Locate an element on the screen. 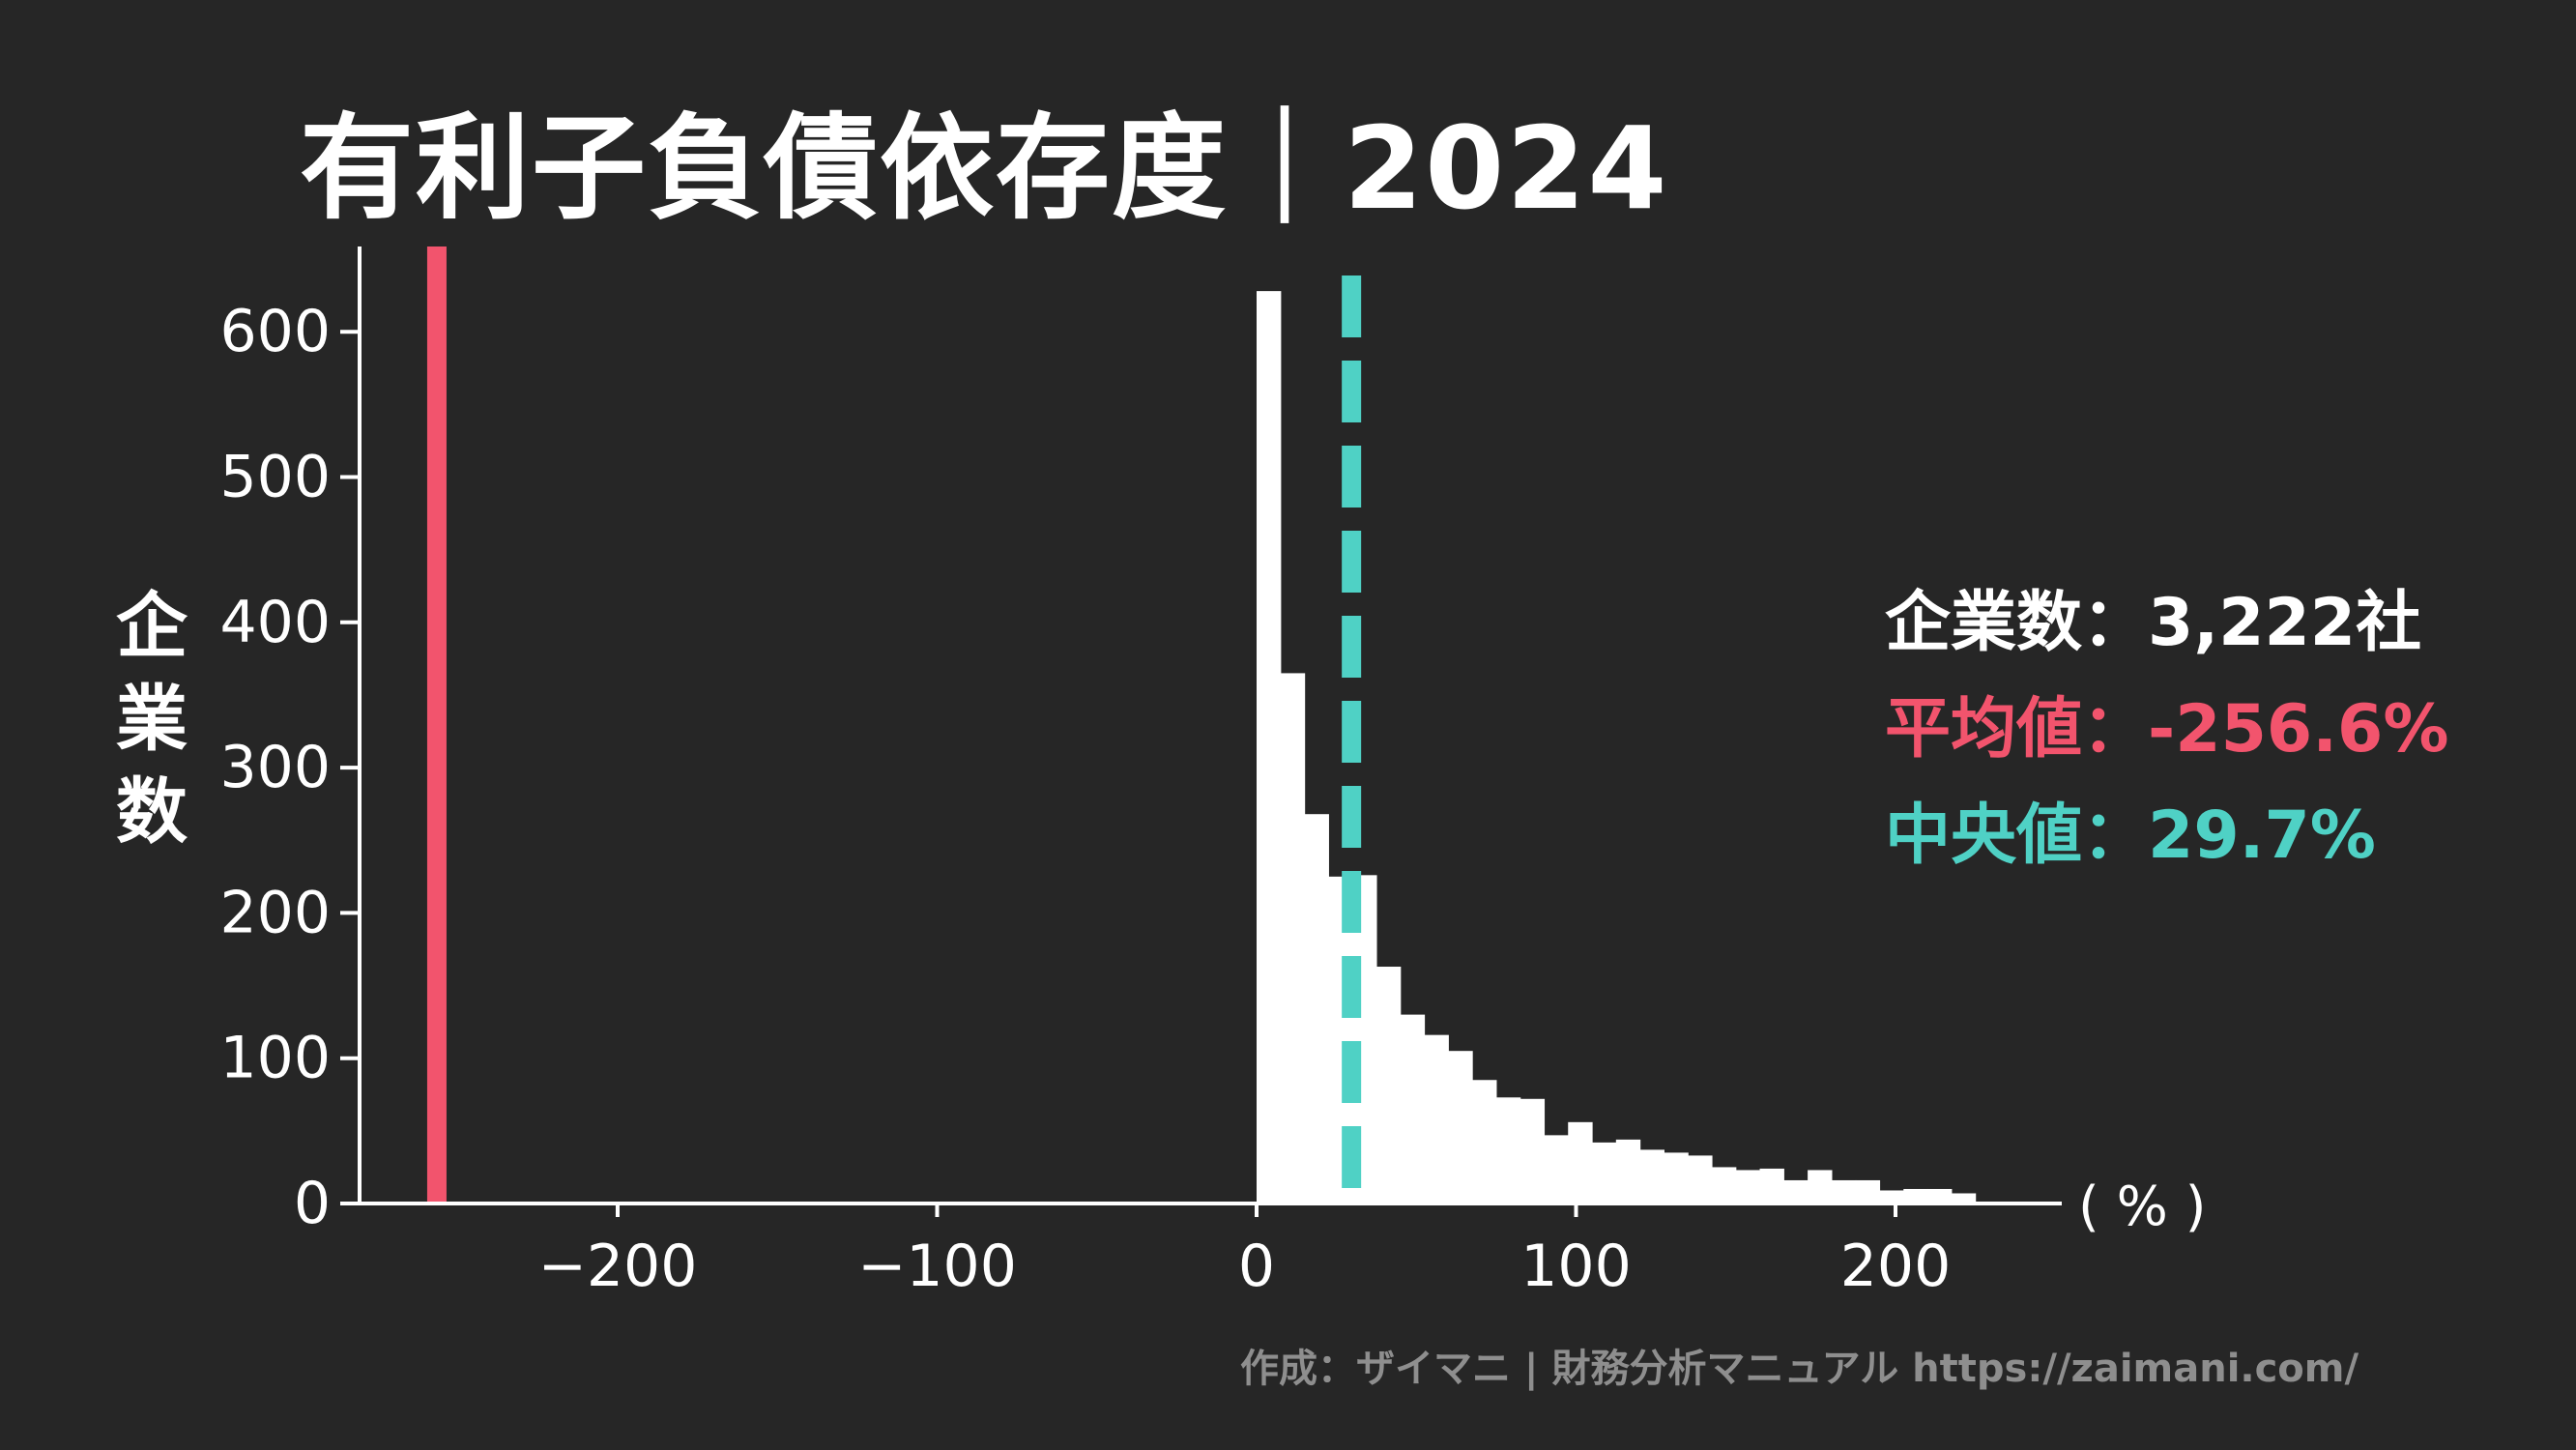 The image size is (2576, 1450). y-tick-label: 300 is located at coordinates (275, 768).